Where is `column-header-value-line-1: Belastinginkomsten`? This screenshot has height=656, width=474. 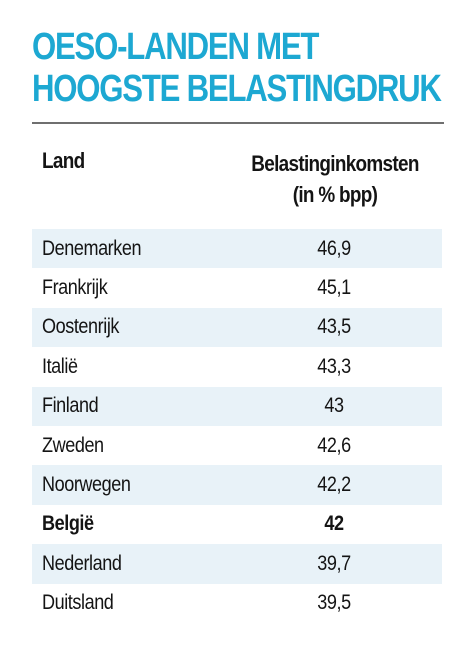 column-header-value-line-1: Belastinginkomsten is located at coordinates (335, 163).